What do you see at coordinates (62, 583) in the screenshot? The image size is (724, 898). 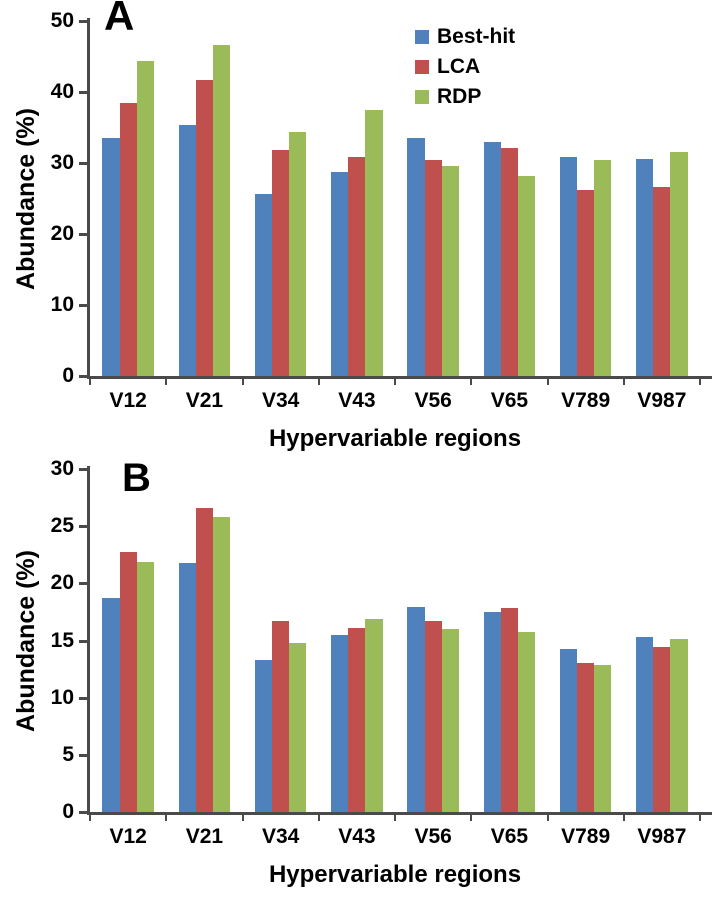 I see `y-tick-label: 20` at bounding box center [62, 583].